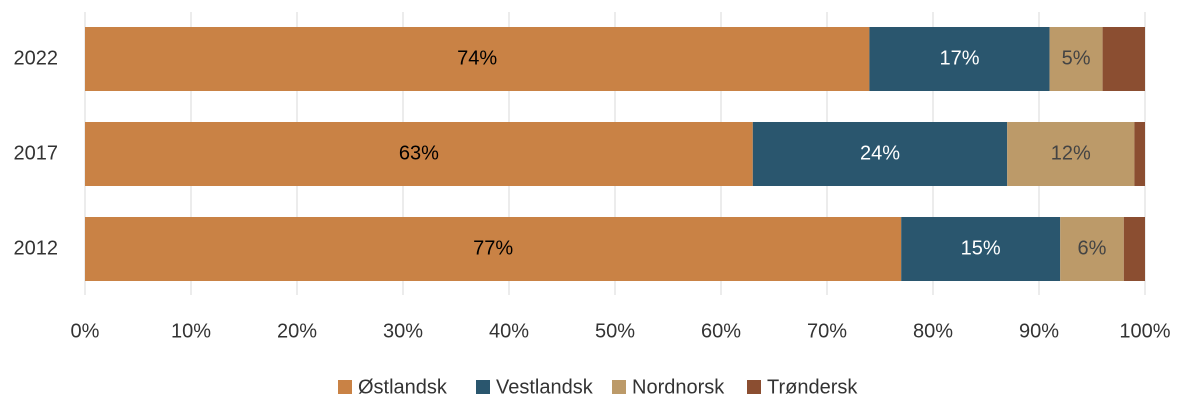  What do you see at coordinates (36, 153) in the screenshot?
I see `y-tick-label: 2017` at bounding box center [36, 153].